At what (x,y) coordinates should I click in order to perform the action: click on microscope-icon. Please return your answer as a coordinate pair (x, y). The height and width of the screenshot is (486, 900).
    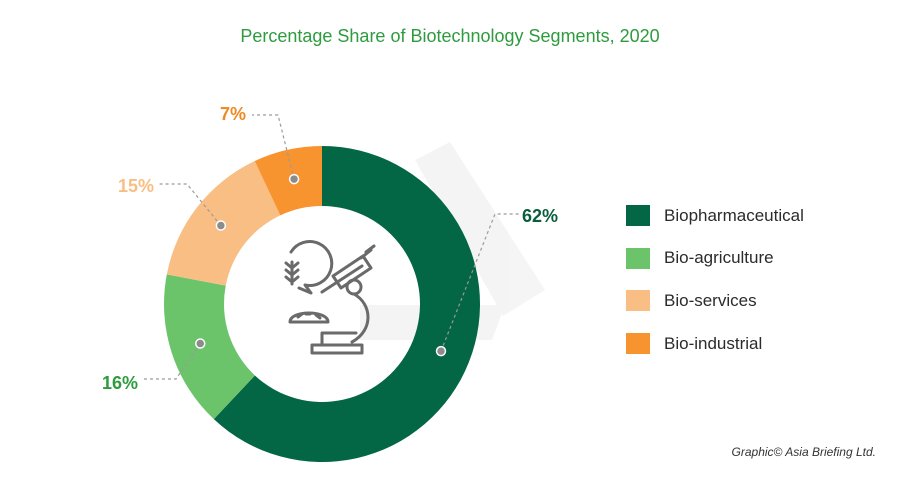
    Looking at the image, I should click on (330, 297).